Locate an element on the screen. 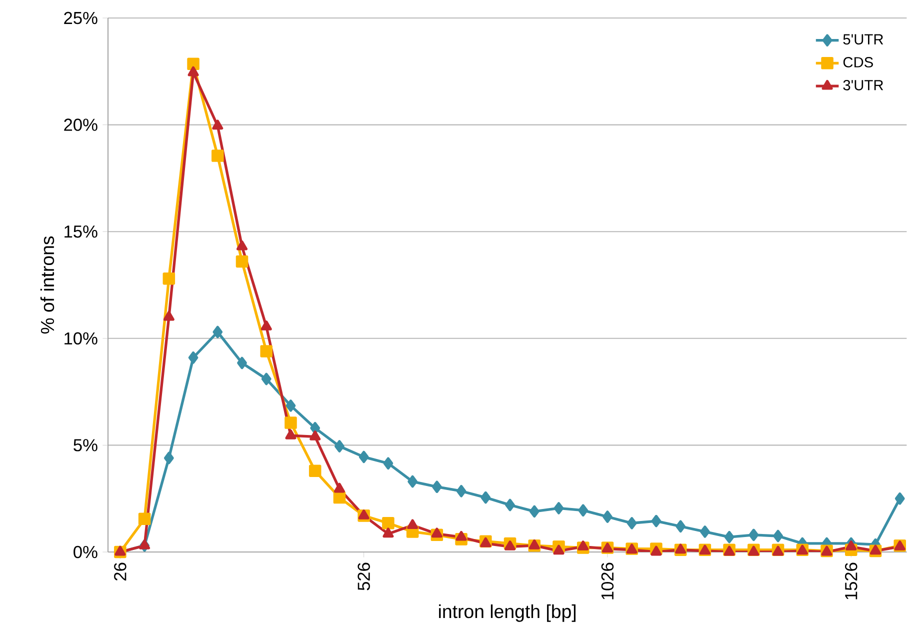 The width and height of the screenshot is (909, 642). legend-label: 5'UTR is located at coordinates (863, 39).